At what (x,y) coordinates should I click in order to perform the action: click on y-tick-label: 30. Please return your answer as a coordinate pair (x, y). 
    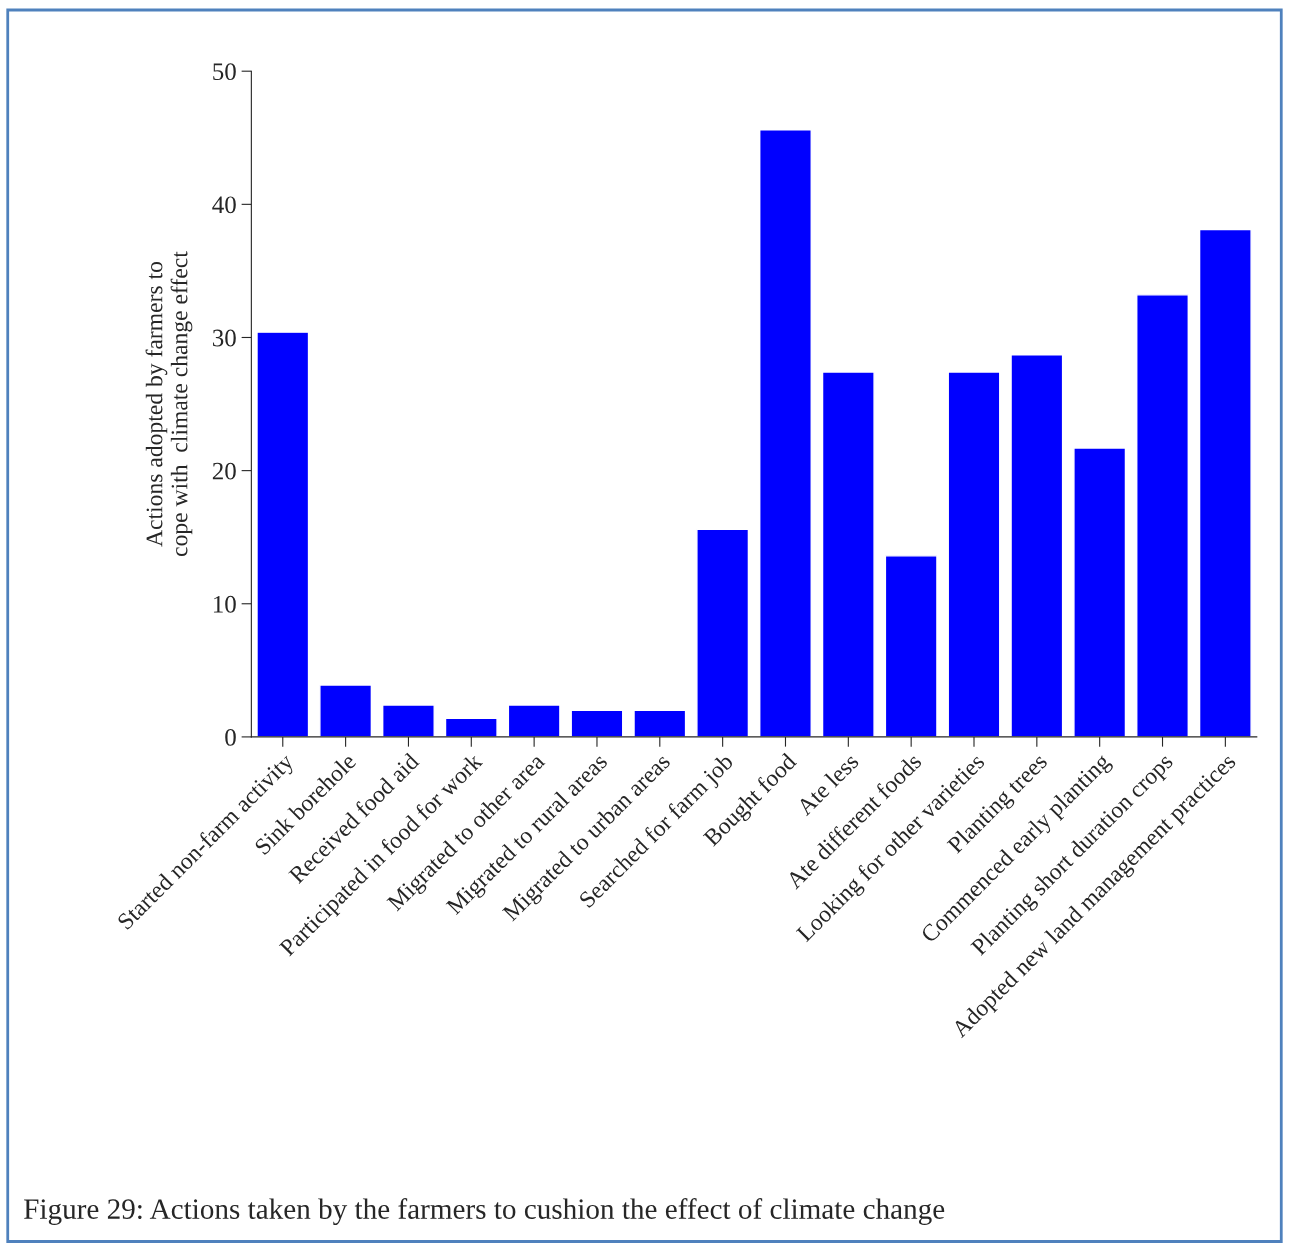
    Looking at the image, I should click on (224, 338).